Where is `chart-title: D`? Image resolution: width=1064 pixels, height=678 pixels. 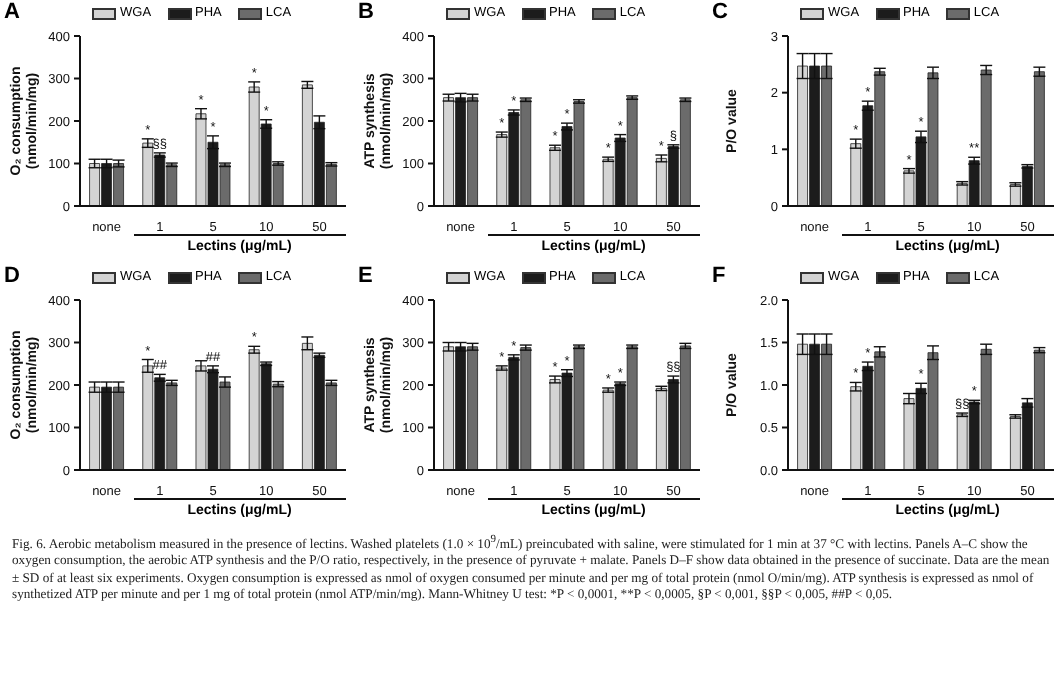
chart-title: D is located at coordinates (12, 276).